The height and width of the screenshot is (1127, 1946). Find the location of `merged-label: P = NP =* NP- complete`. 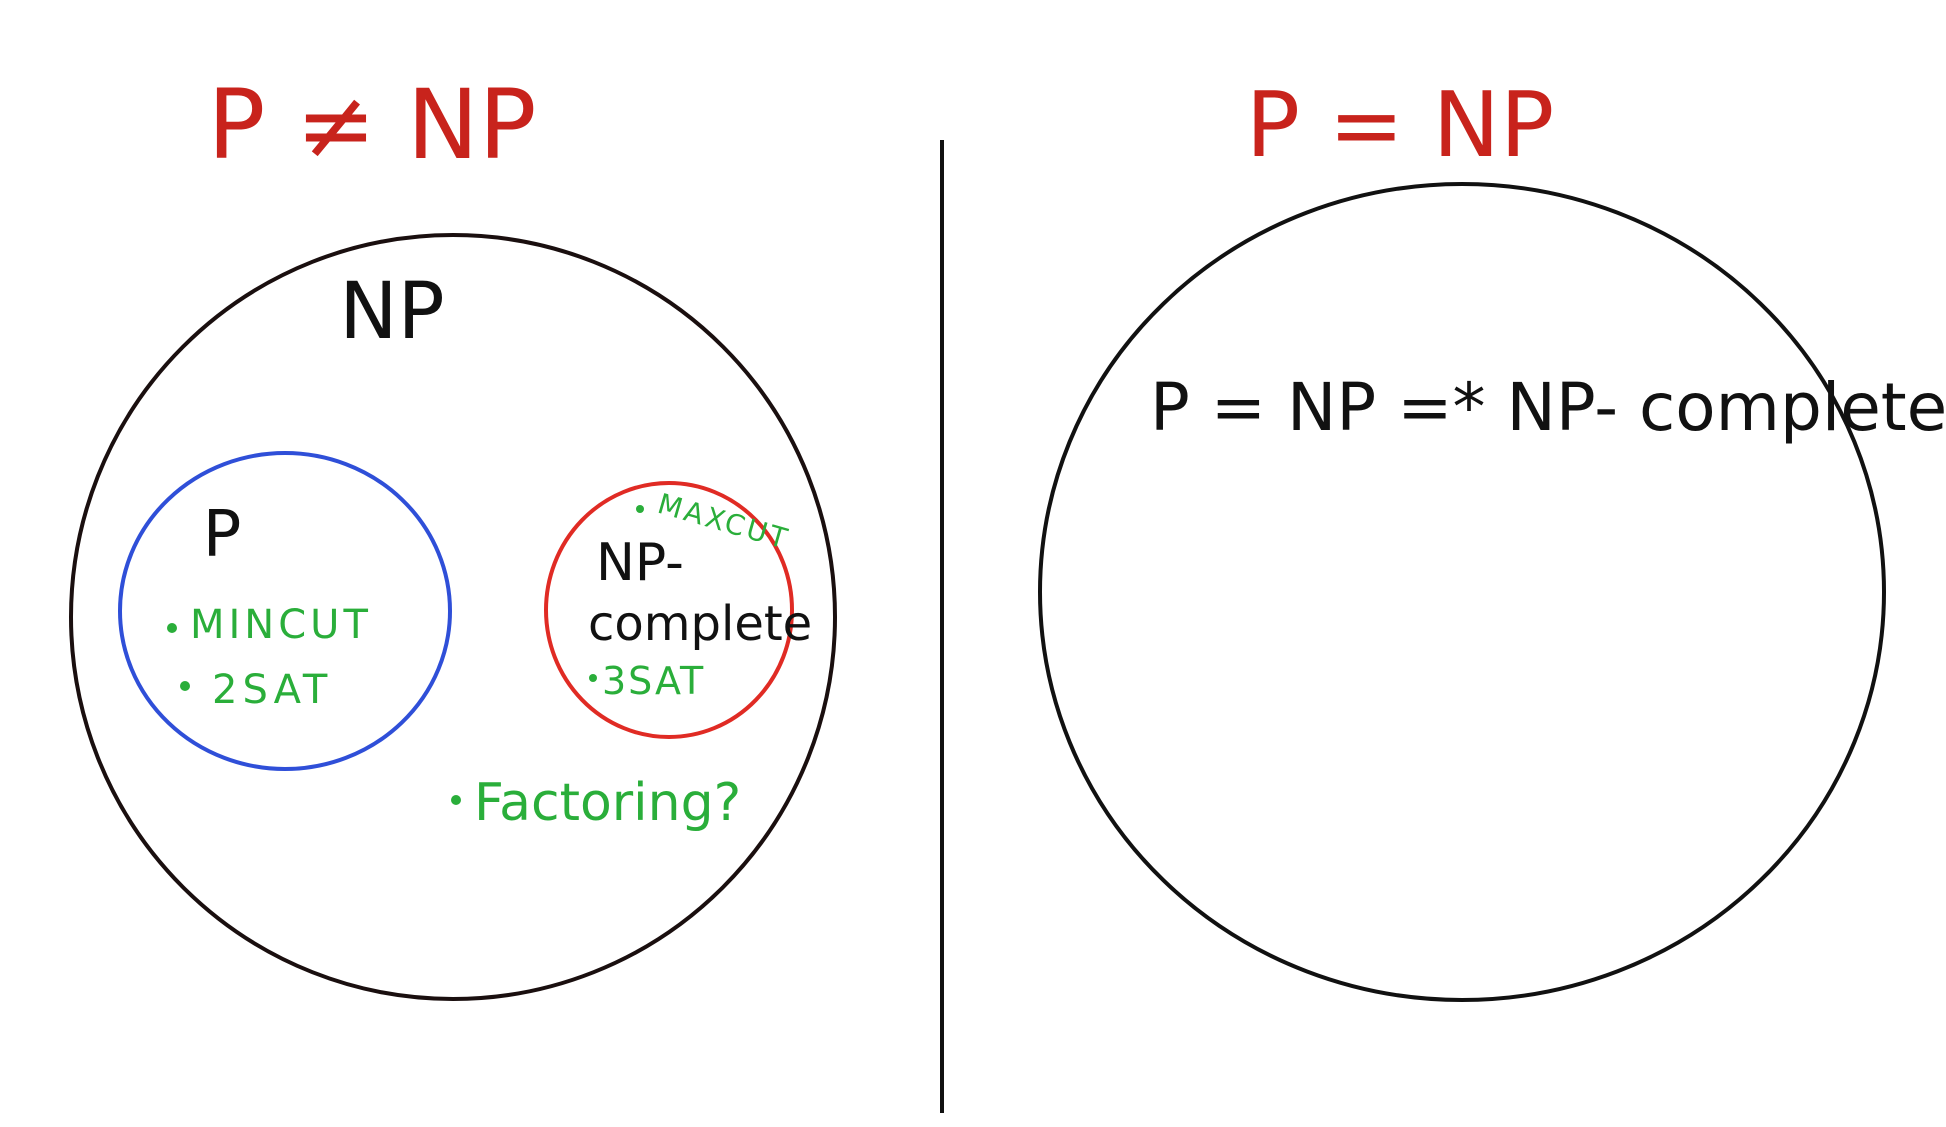

merged-label: P = NP =* NP- complete is located at coordinates (1548, 407).